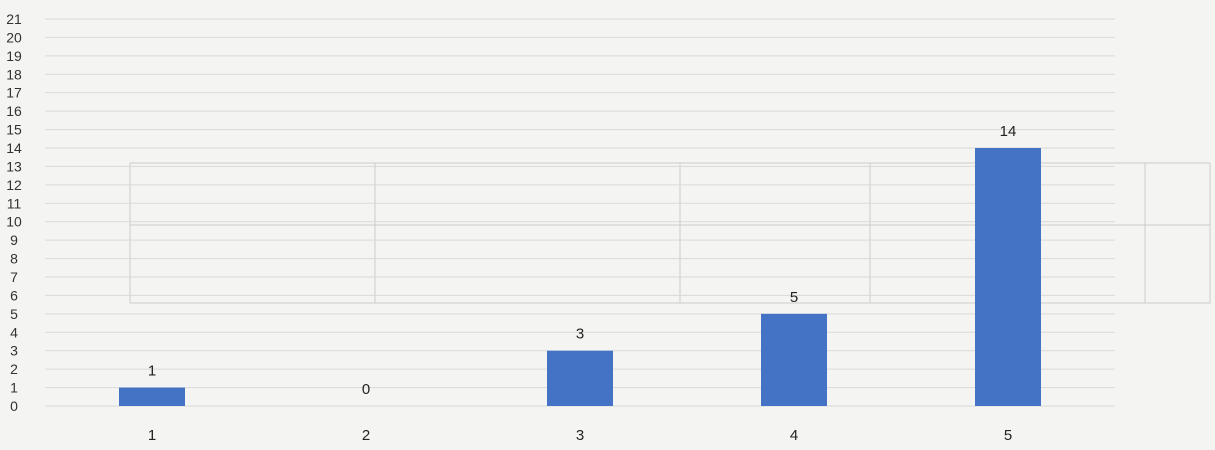 The height and width of the screenshot is (450, 1215). Describe the element at coordinates (14, 19) in the screenshot. I see `y-tick-label: 21` at that location.